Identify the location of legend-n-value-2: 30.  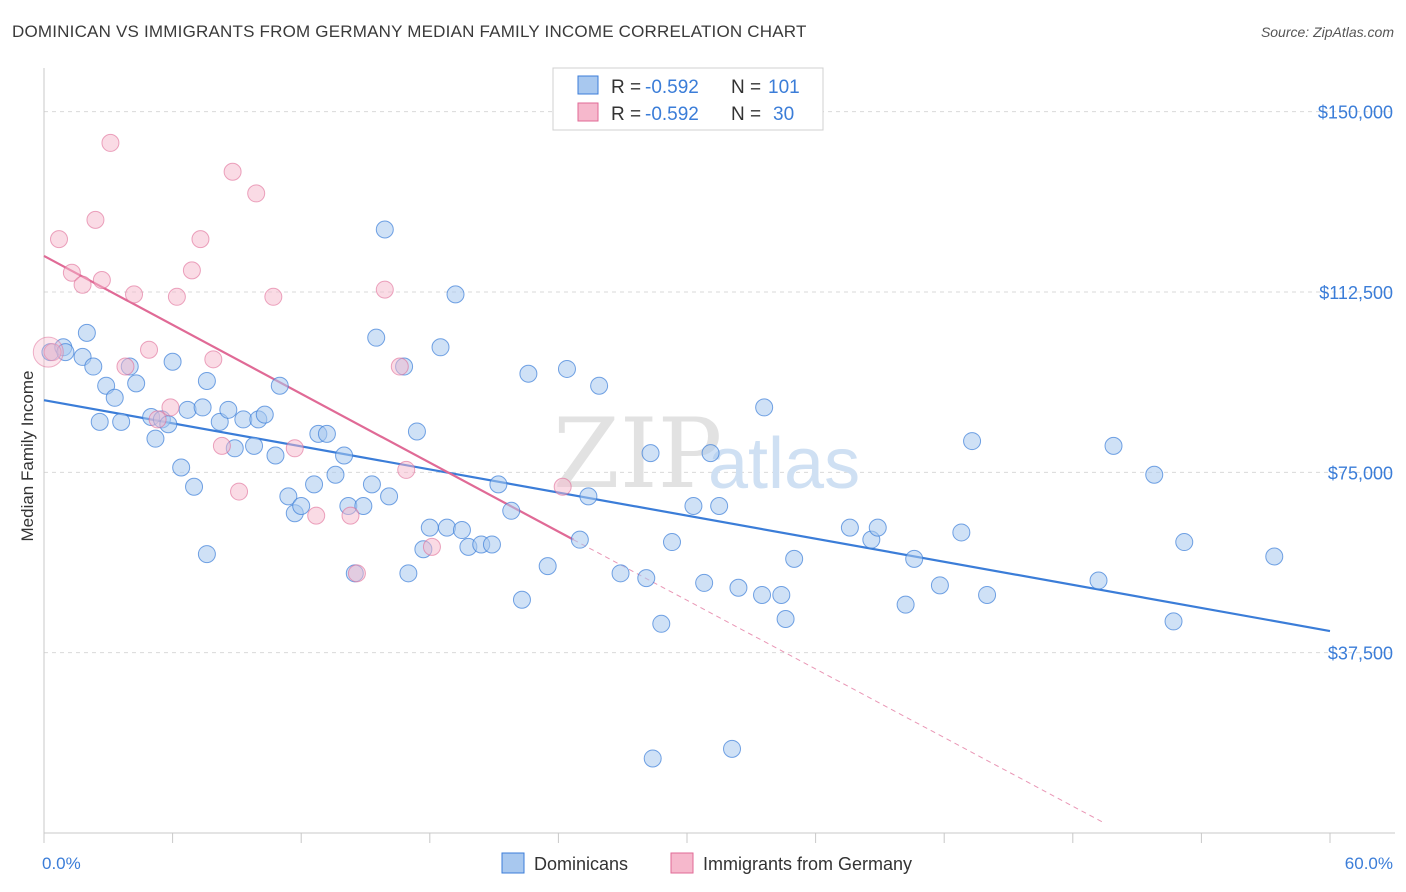
(783, 114).